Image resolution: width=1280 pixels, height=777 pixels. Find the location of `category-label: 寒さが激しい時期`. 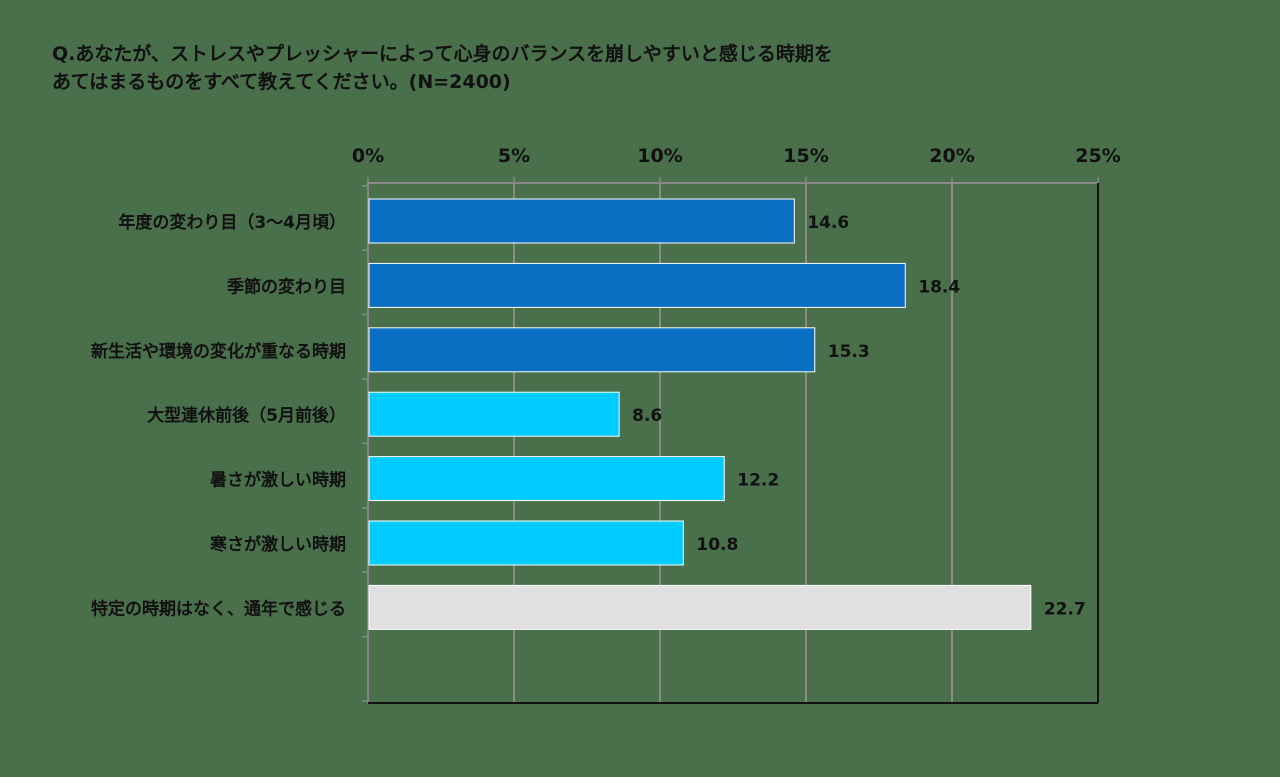

category-label: 寒さが激しい時期 is located at coordinates (278, 544).